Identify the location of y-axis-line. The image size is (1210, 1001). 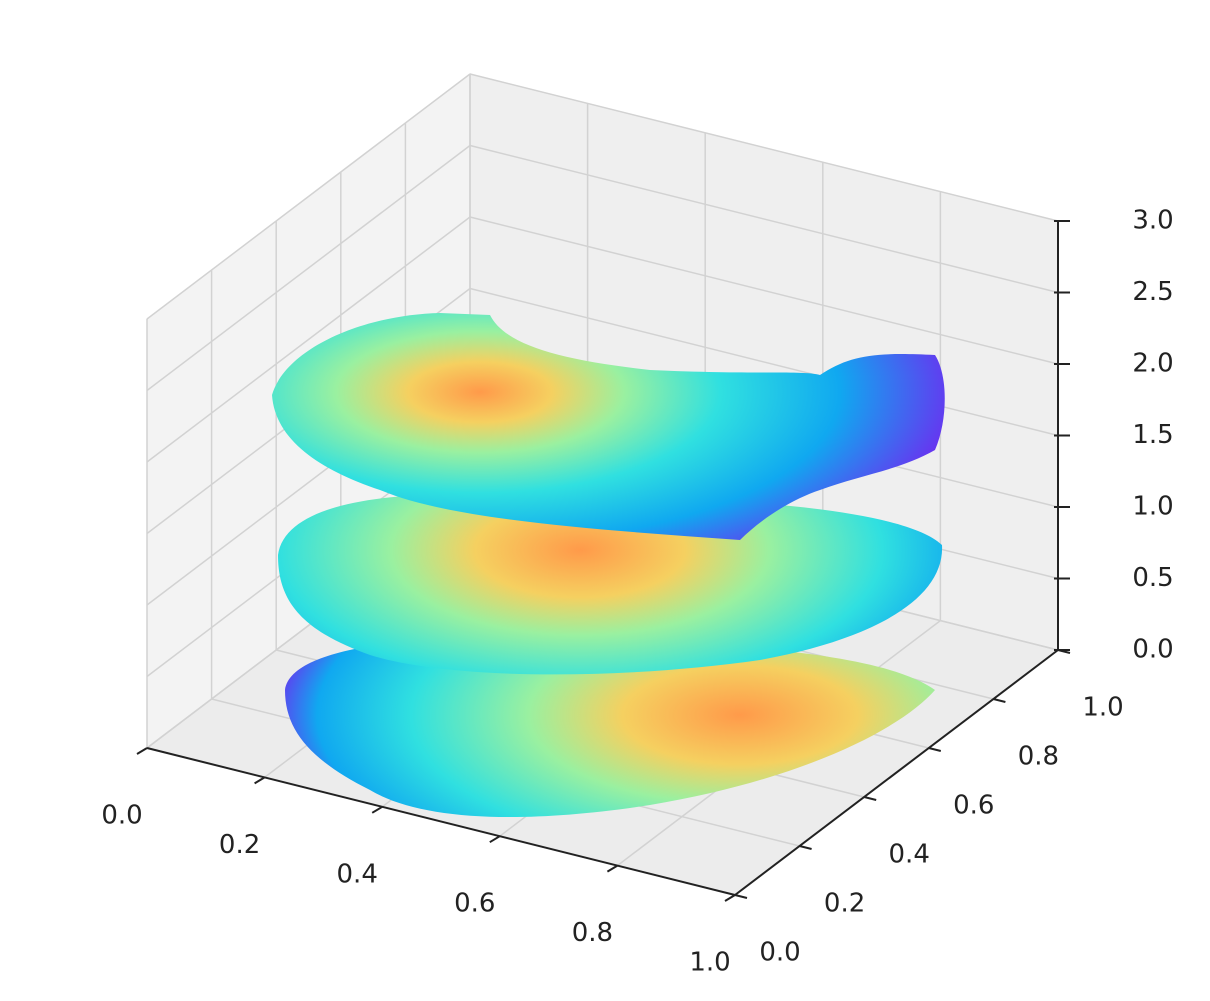
(896, 772).